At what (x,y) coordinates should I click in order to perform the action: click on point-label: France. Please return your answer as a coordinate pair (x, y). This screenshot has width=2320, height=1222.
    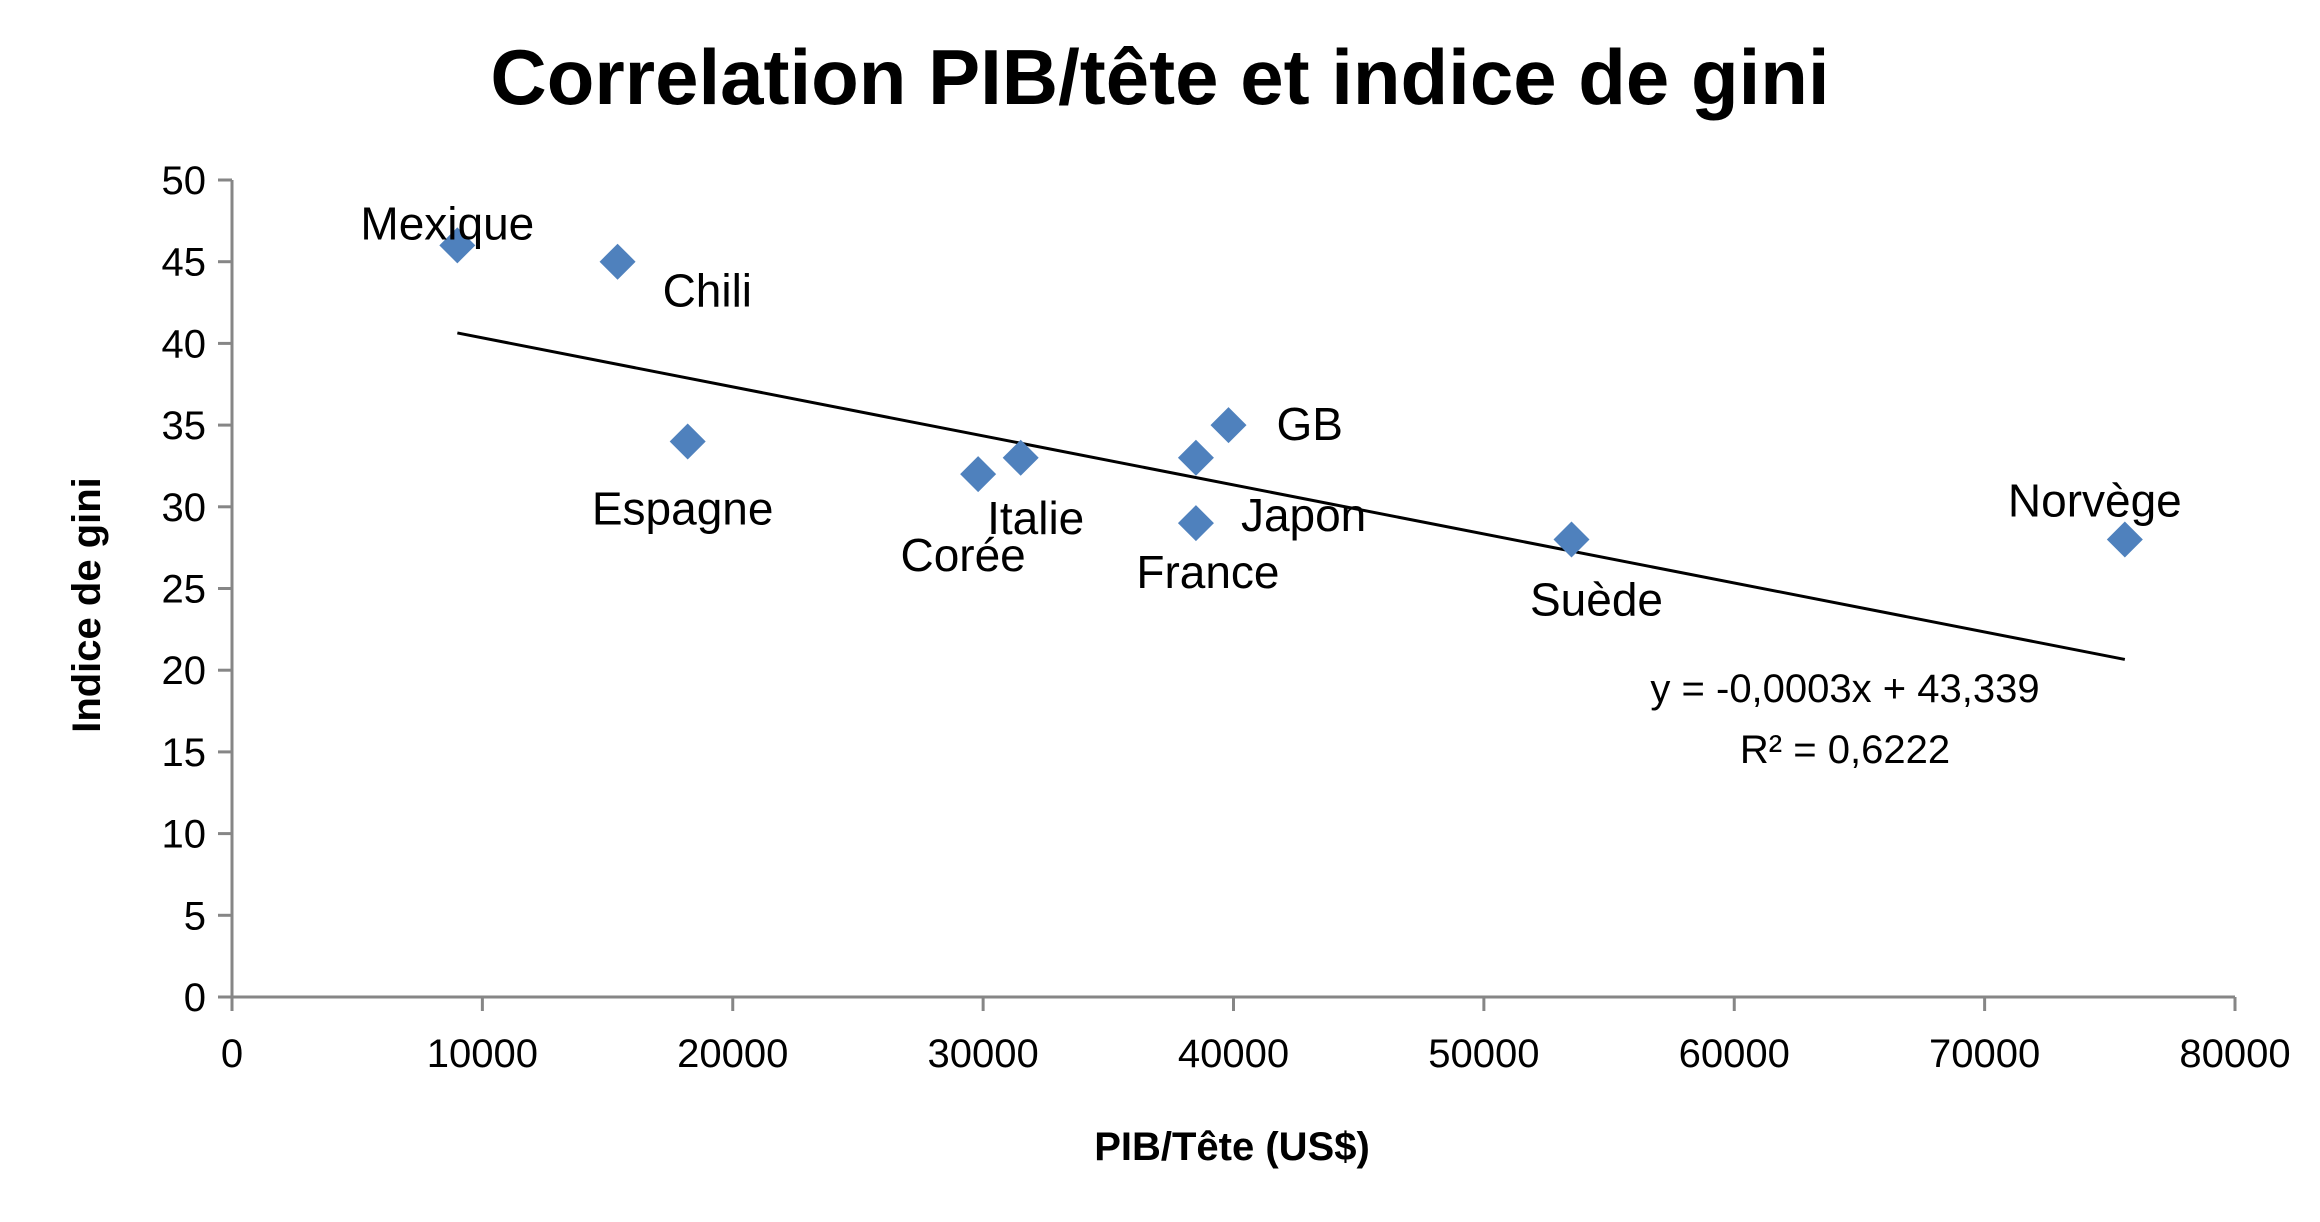
    Looking at the image, I should click on (1207, 572).